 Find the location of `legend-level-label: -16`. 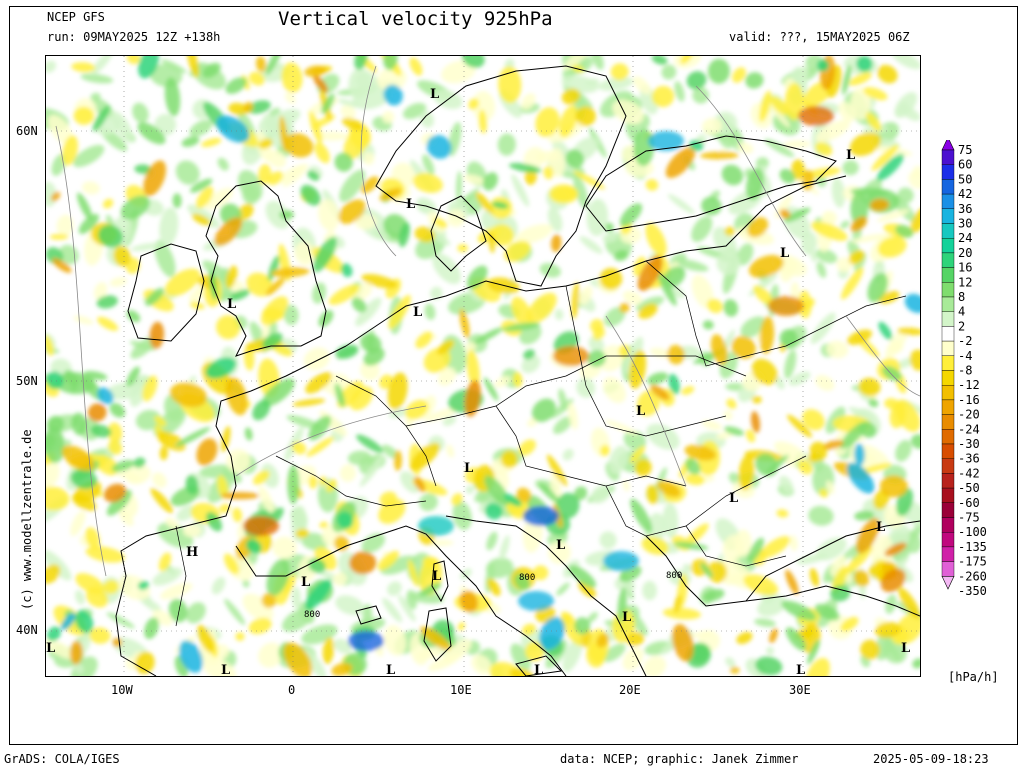

legend-level-label: -16 is located at coordinates (969, 400).